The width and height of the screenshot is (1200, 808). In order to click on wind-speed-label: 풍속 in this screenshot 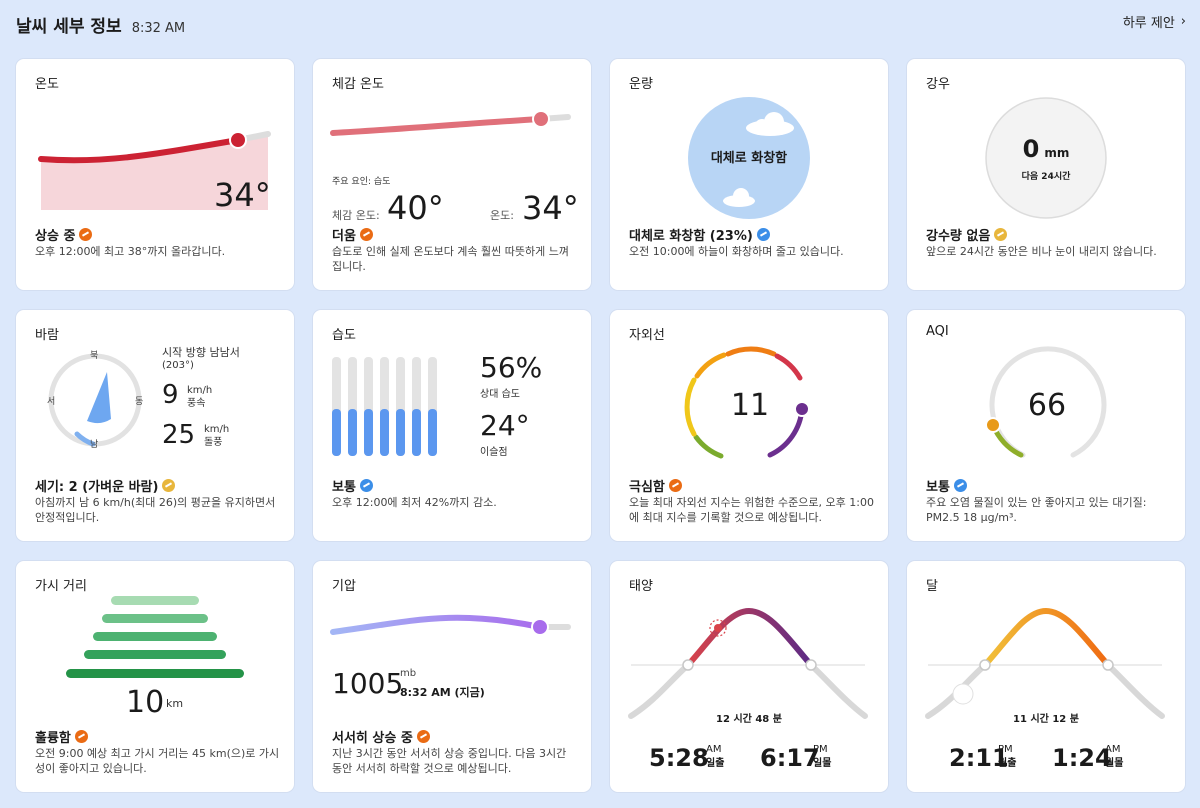, I will do `click(196, 403)`.